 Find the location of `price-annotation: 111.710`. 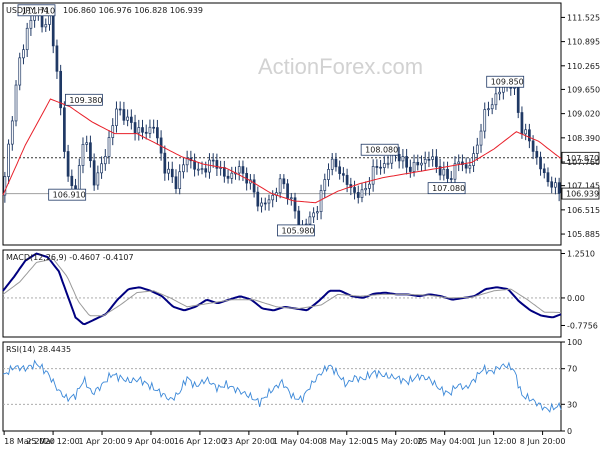

price-annotation: 111.710 is located at coordinates (38, 10).